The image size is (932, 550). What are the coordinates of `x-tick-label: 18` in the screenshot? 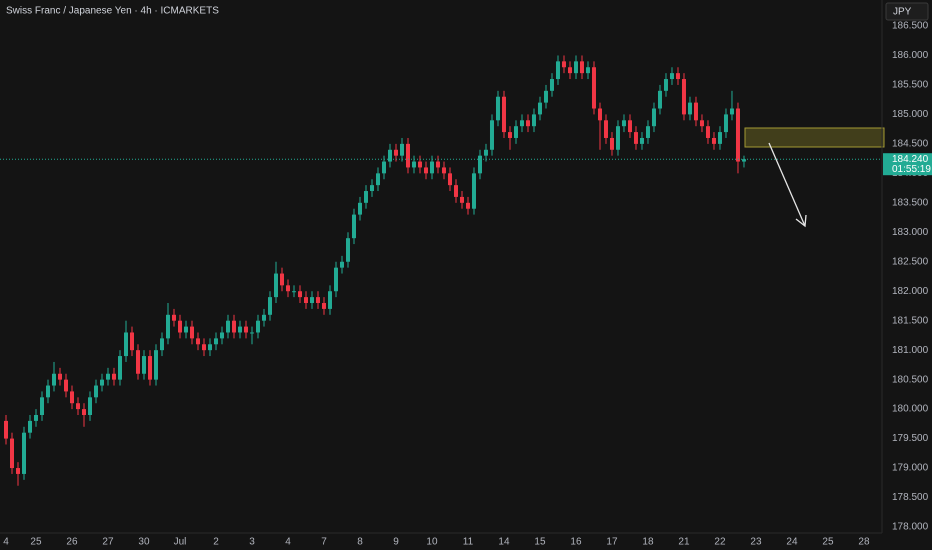 It's located at (648, 542).